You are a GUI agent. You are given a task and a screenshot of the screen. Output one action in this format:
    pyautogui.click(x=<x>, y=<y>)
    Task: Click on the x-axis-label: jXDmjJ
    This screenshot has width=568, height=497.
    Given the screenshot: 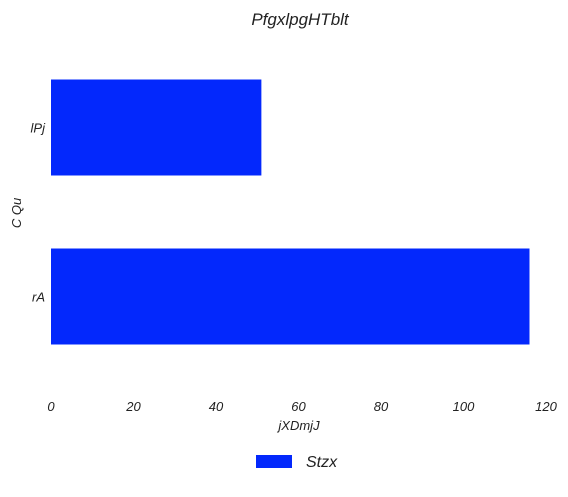 What is the action you would take?
    pyautogui.click(x=298, y=425)
    